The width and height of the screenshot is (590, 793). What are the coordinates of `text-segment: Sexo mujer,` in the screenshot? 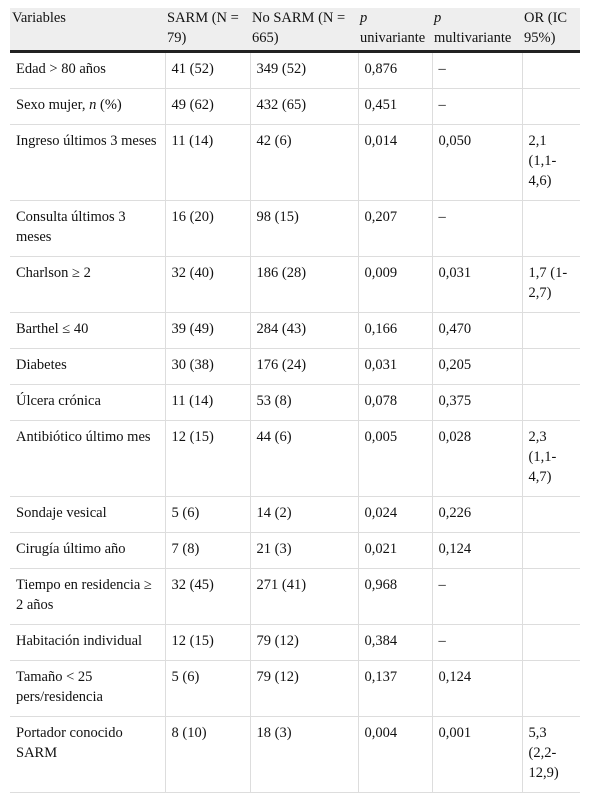 It's located at (51, 105).